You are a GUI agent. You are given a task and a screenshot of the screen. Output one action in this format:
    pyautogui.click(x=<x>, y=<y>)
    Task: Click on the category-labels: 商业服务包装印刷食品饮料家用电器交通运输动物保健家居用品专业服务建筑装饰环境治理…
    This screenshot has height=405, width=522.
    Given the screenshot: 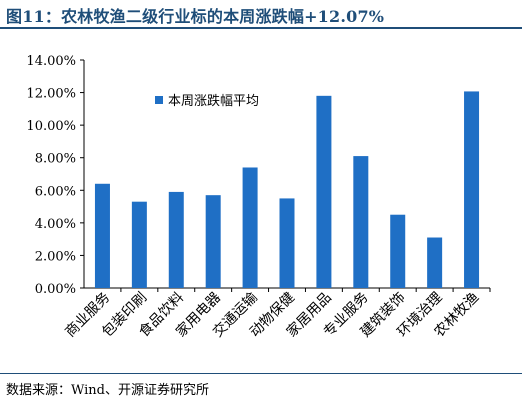 What is the action you would take?
    pyautogui.click(x=272, y=315)
    